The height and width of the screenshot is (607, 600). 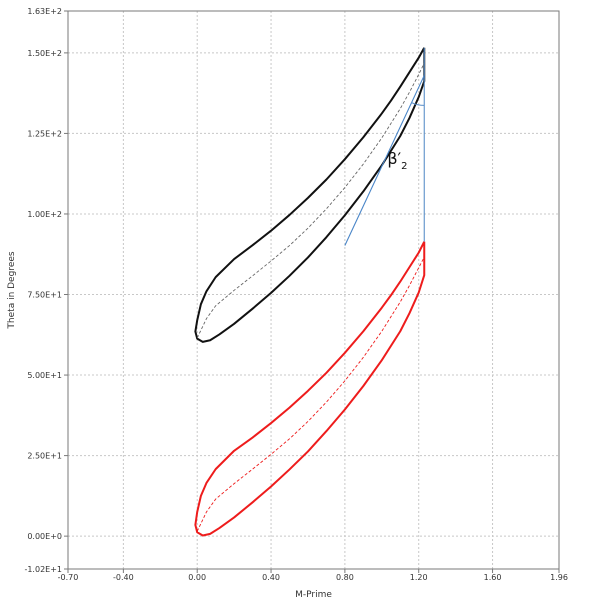 I want to click on x-tick-label: 1.60, so click(x=493, y=577).